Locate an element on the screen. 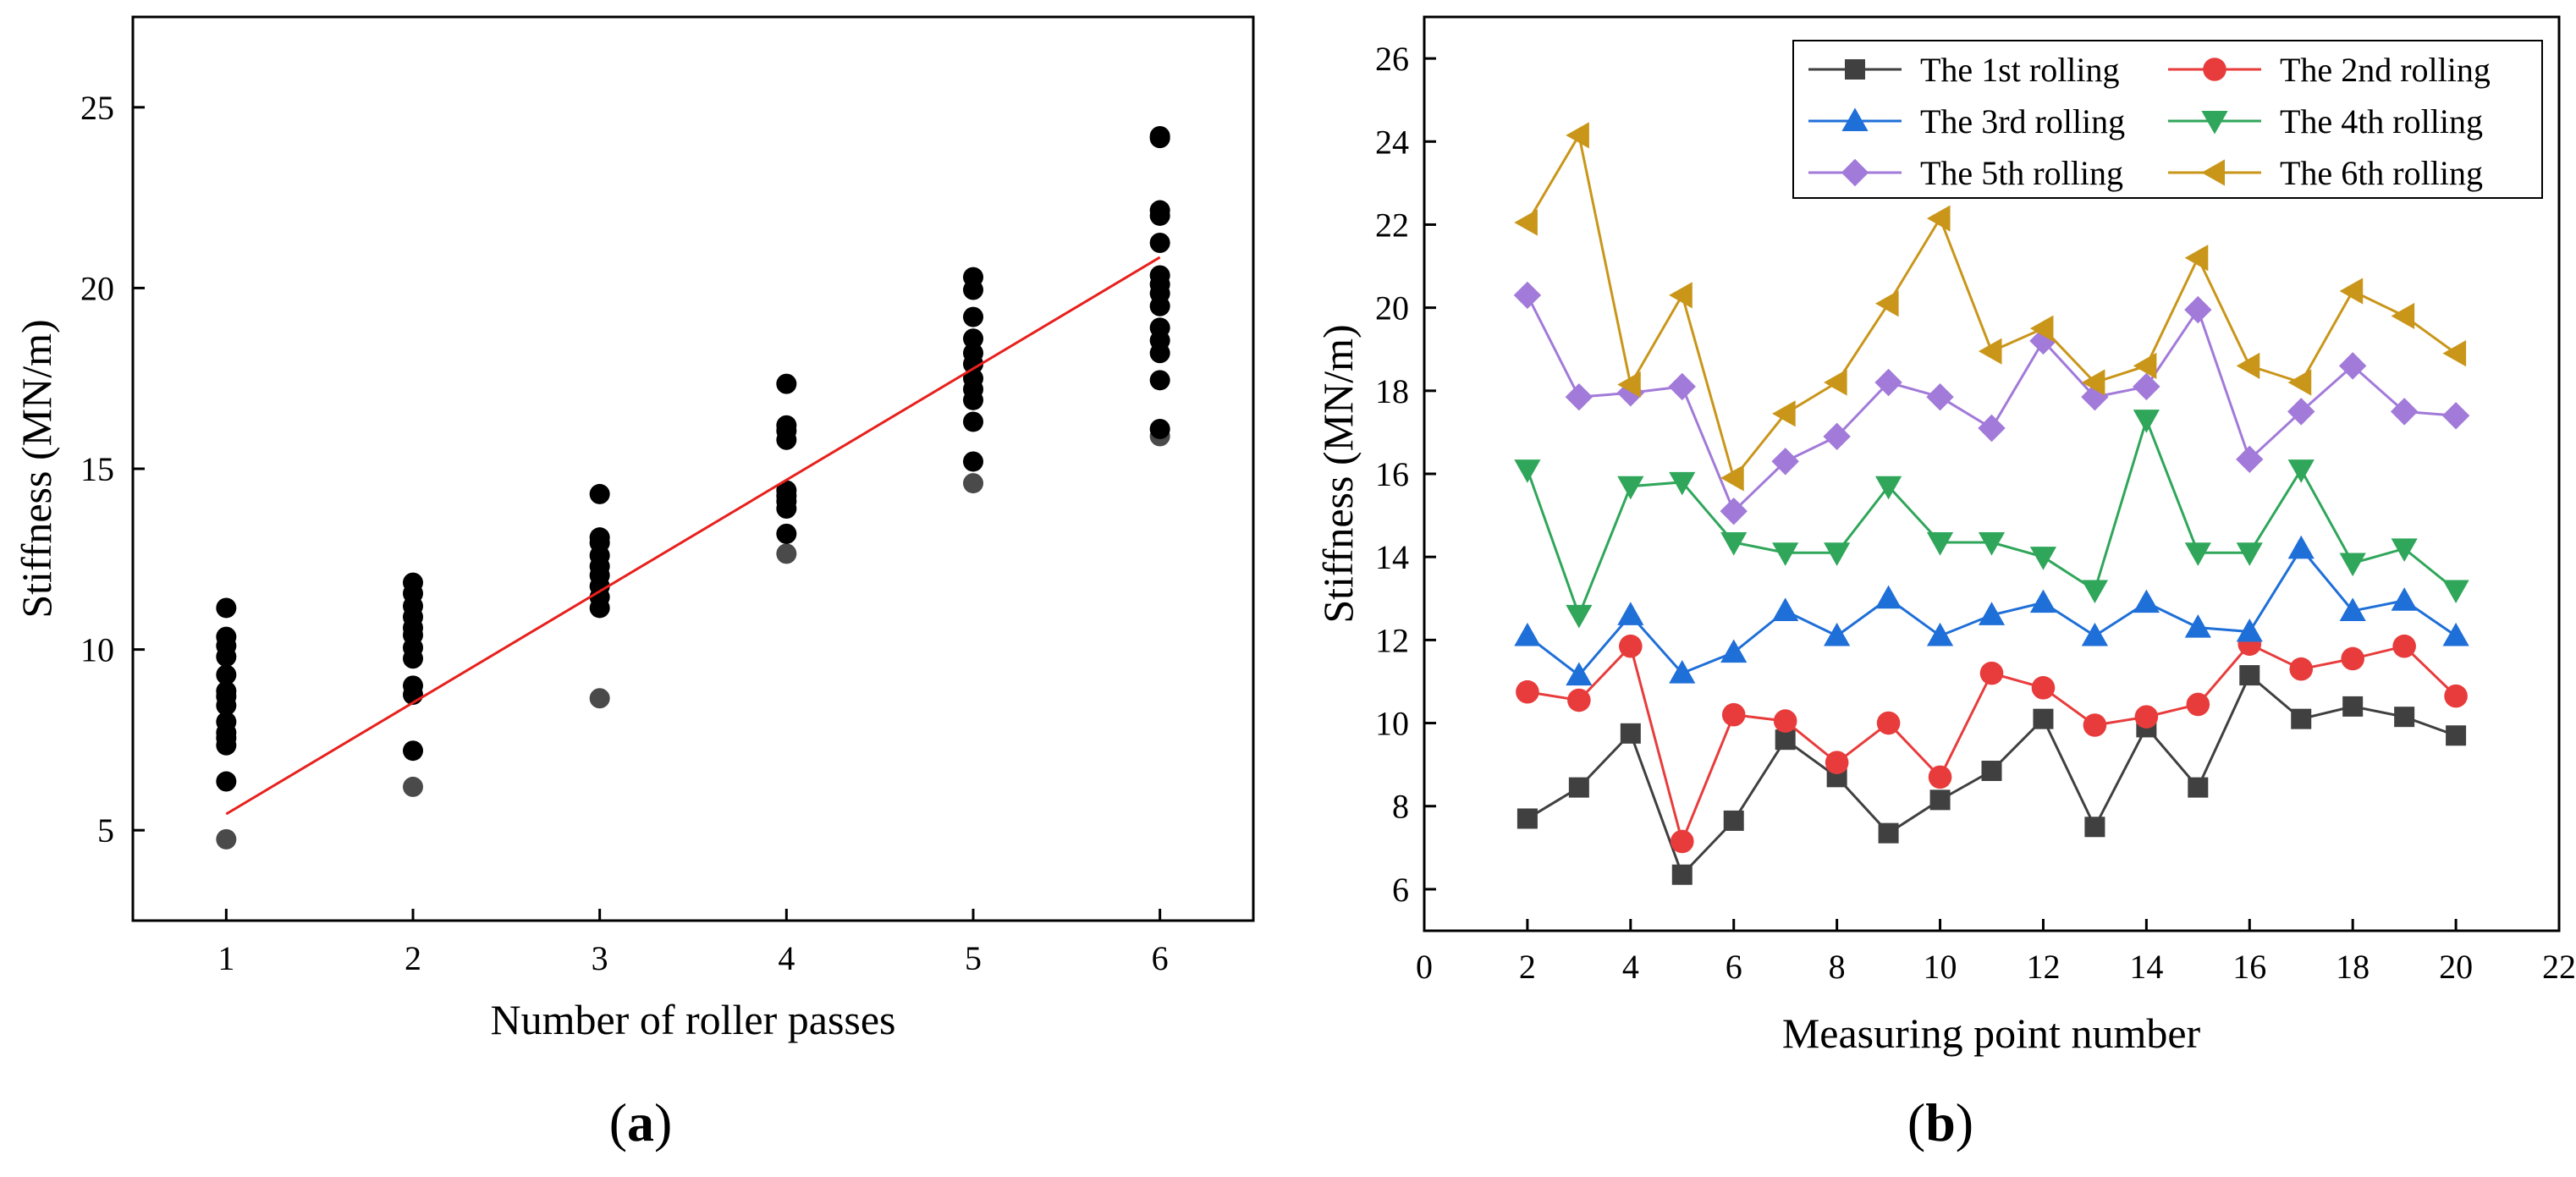 The image size is (2576, 1177). panel-b-x-tick-label: 10 is located at coordinates (1940, 967).